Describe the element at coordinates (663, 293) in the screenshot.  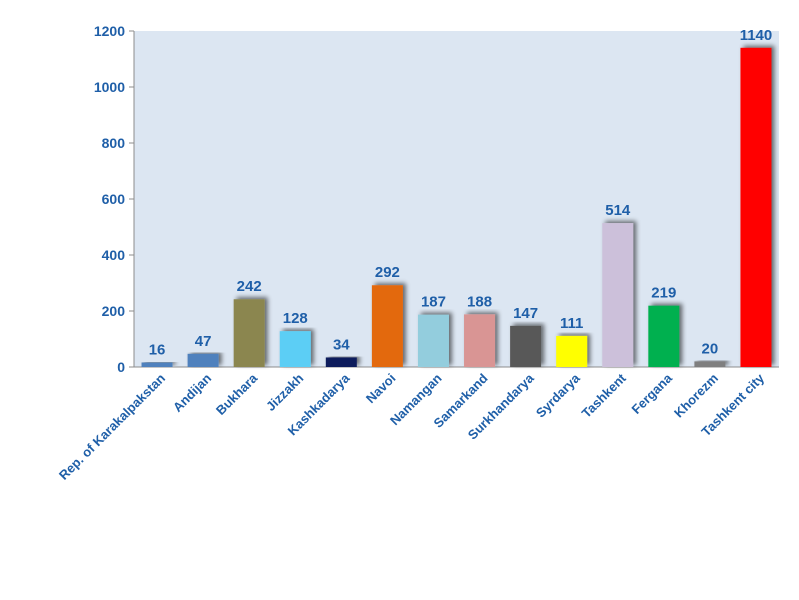
I see `data-label: 219` at that location.